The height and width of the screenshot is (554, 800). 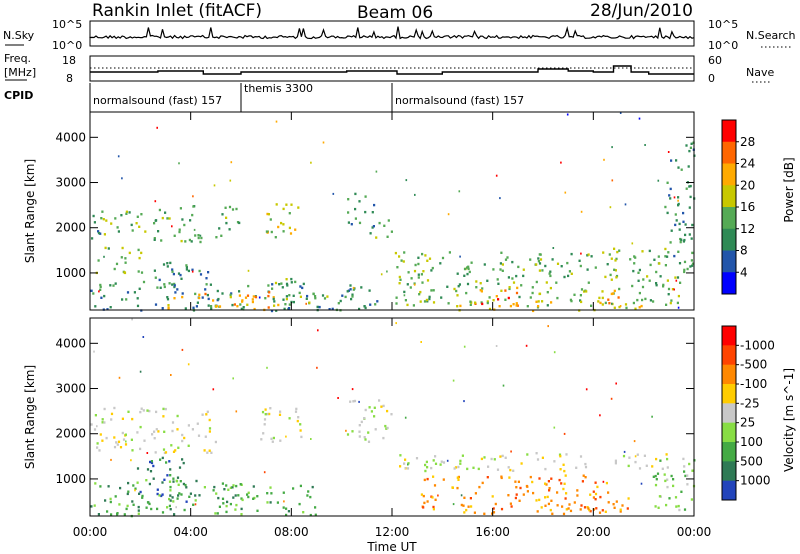 What do you see at coordinates (771, 35) in the screenshot?
I see `noise-right-label: N.Search` at bounding box center [771, 35].